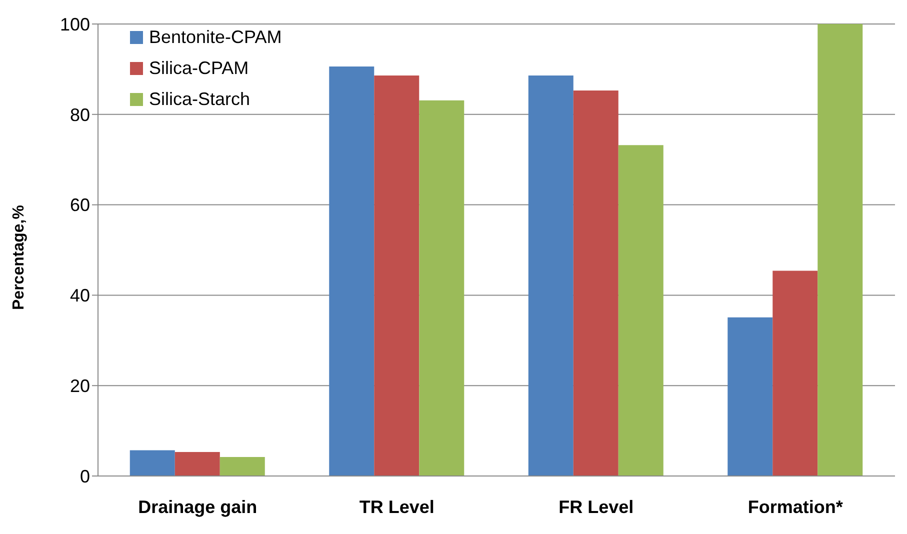  Describe the element at coordinates (80, 296) in the screenshot. I see `y-tick-label: 40` at that location.